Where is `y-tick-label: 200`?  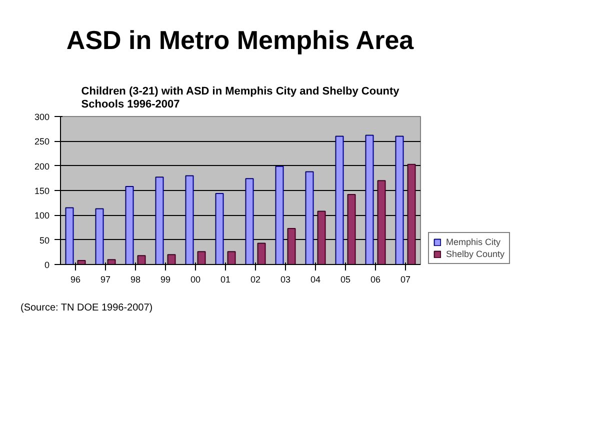 y-tick-label: 200 is located at coordinates (42, 166).